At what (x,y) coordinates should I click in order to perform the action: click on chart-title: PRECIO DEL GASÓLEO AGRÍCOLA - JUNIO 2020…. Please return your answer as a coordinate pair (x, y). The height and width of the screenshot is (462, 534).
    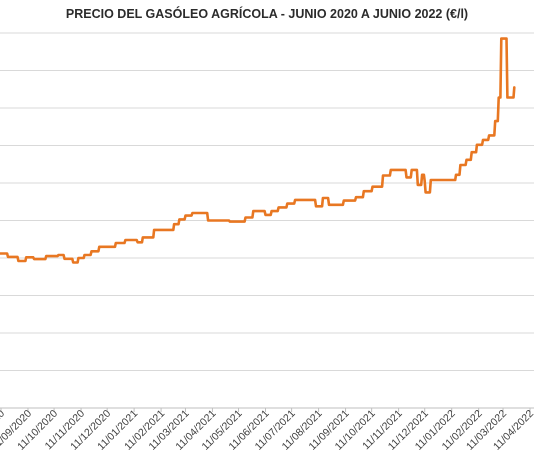
    Looking at the image, I should click on (267, 14).